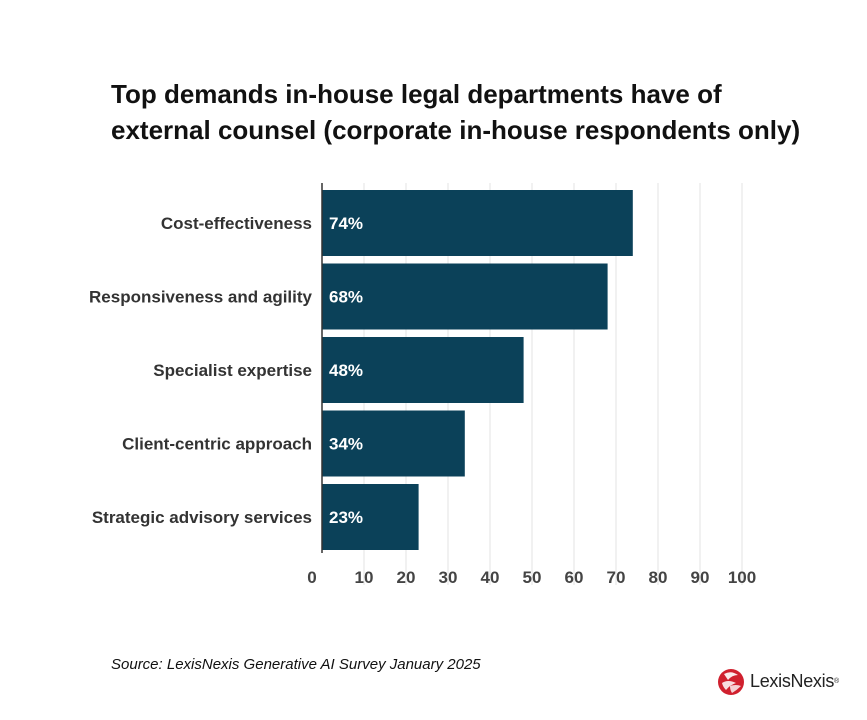 The width and height of the screenshot is (867, 720). What do you see at coordinates (448, 577) in the screenshot?
I see `x-tick-label-30: 30` at bounding box center [448, 577].